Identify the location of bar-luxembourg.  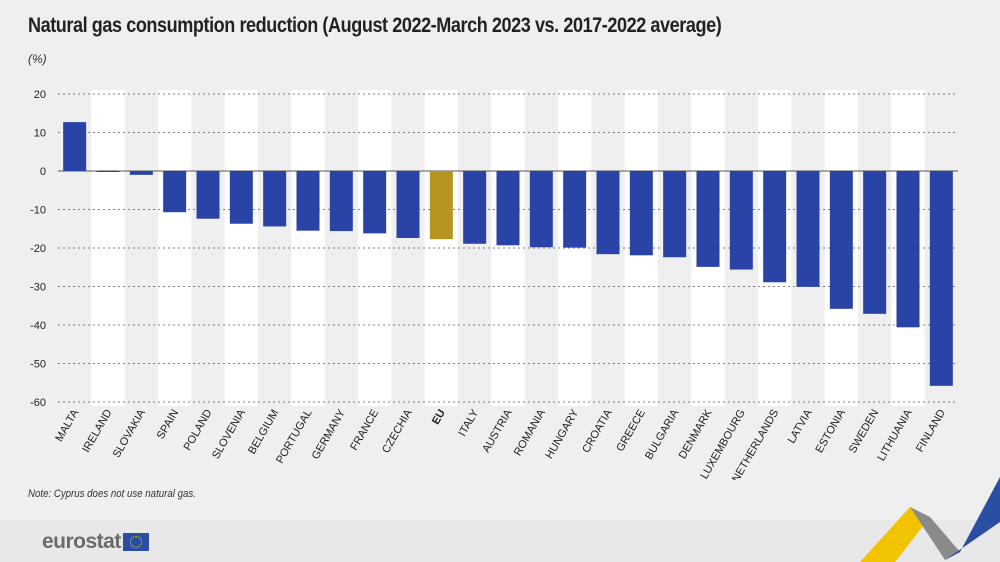
(741, 220).